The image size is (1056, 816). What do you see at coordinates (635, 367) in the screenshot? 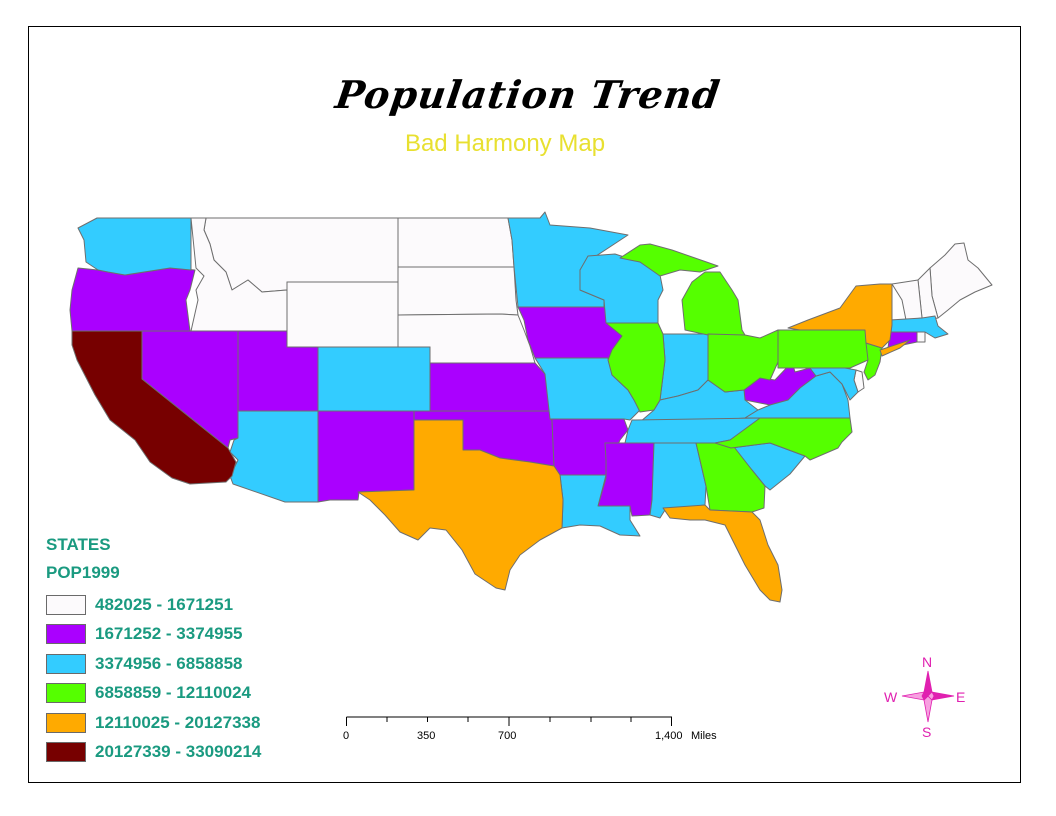
I see `state-illinois` at bounding box center [635, 367].